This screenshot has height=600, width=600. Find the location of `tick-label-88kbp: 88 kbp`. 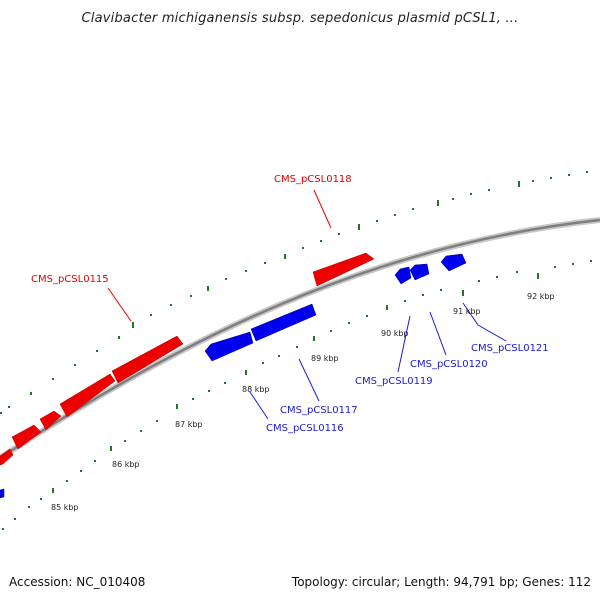

tick-label-88kbp: 88 kbp is located at coordinates (256, 389).